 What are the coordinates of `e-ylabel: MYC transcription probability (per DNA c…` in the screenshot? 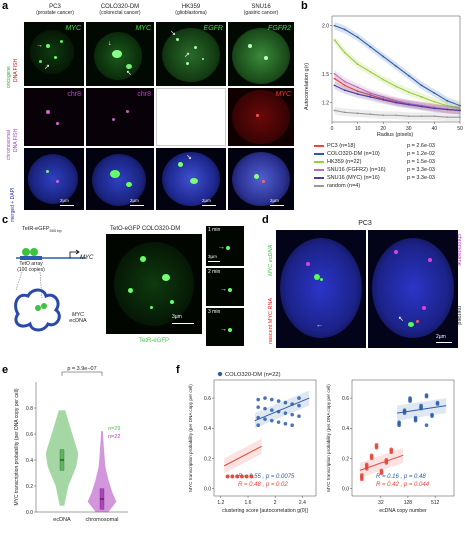 It's located at (17, 446).